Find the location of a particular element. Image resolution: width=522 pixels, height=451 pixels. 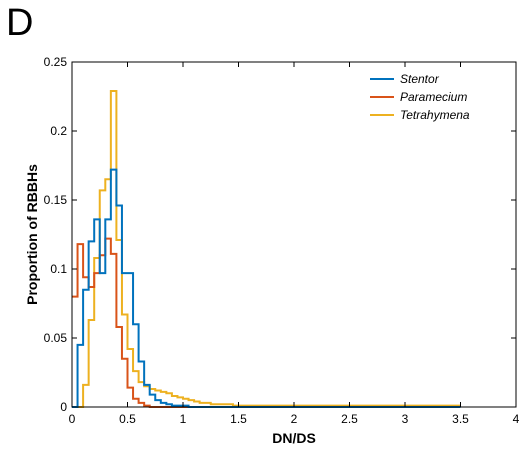

y-tick-label: 0.05 is located at coordinates (56, 338).